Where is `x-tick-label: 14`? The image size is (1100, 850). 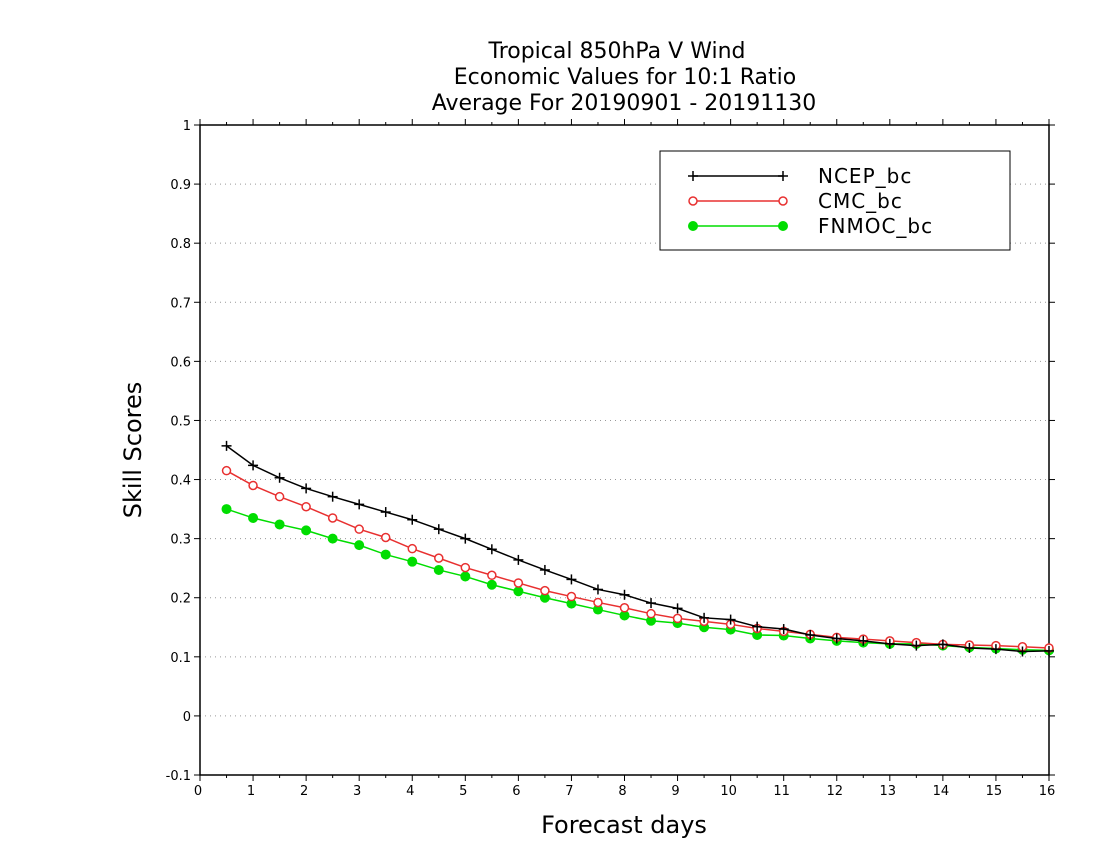 x-tick-label: 14 is located at coordinates (941, 791).